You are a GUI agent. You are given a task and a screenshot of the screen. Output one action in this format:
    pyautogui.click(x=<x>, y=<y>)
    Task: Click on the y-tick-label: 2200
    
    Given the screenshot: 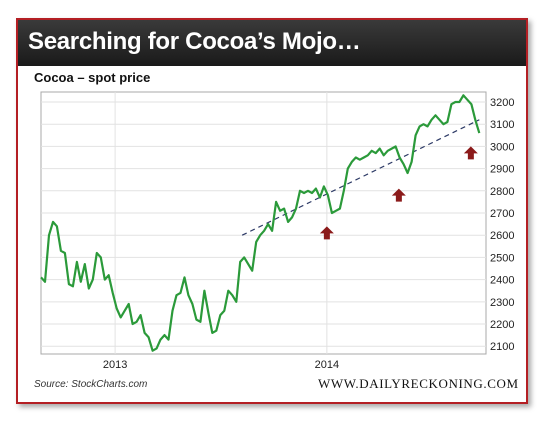 What is the action you would take?
    pyautogui.click(x=502, y=325)
    